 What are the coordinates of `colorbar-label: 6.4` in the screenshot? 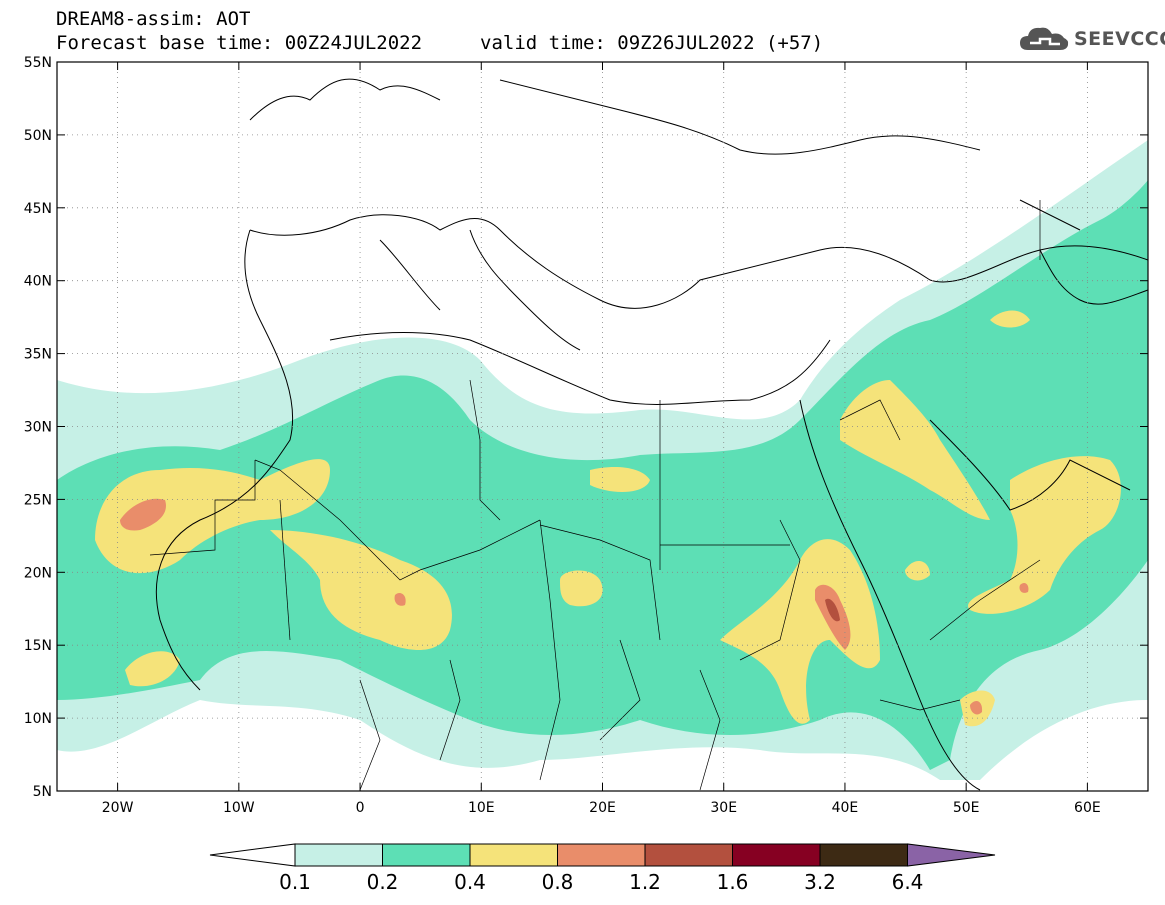 It's located at (908, 882).